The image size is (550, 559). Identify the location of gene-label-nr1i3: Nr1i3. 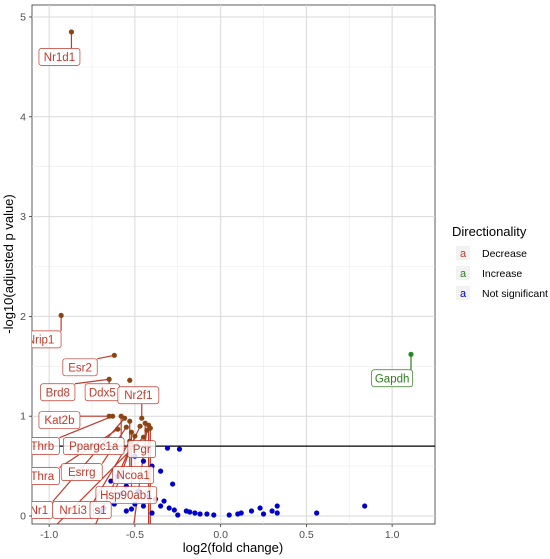
(73, 510).